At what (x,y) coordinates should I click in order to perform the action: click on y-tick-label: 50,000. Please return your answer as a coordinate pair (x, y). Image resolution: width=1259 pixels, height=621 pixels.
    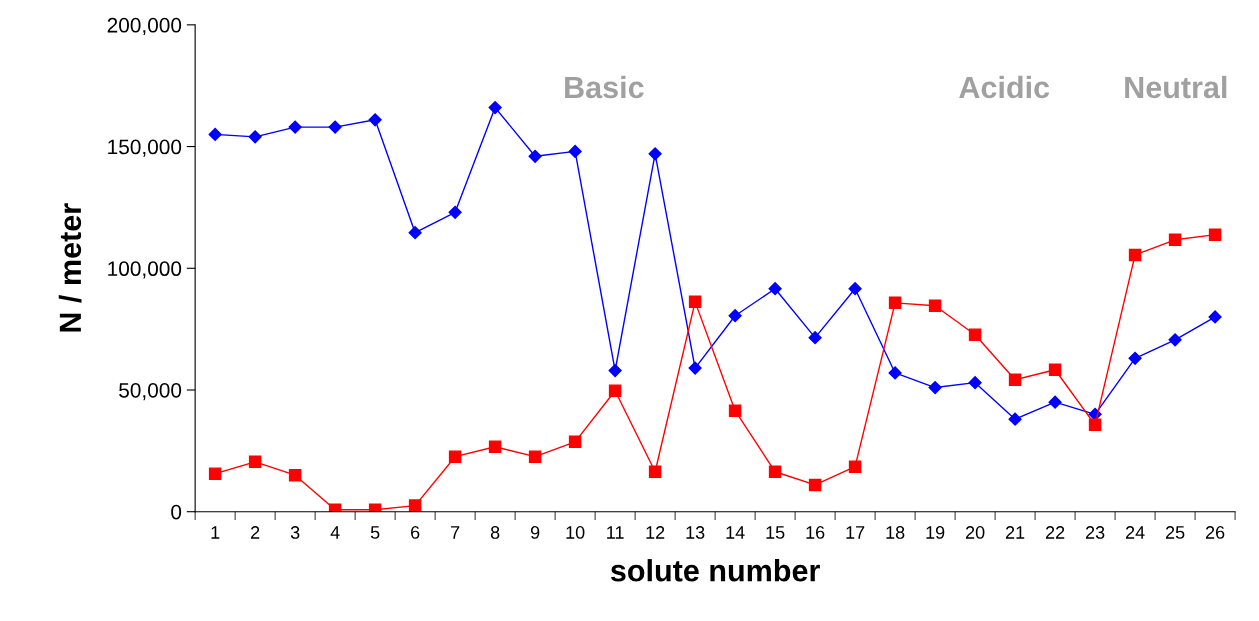
    Looking at the image, I should click on (150, 391).